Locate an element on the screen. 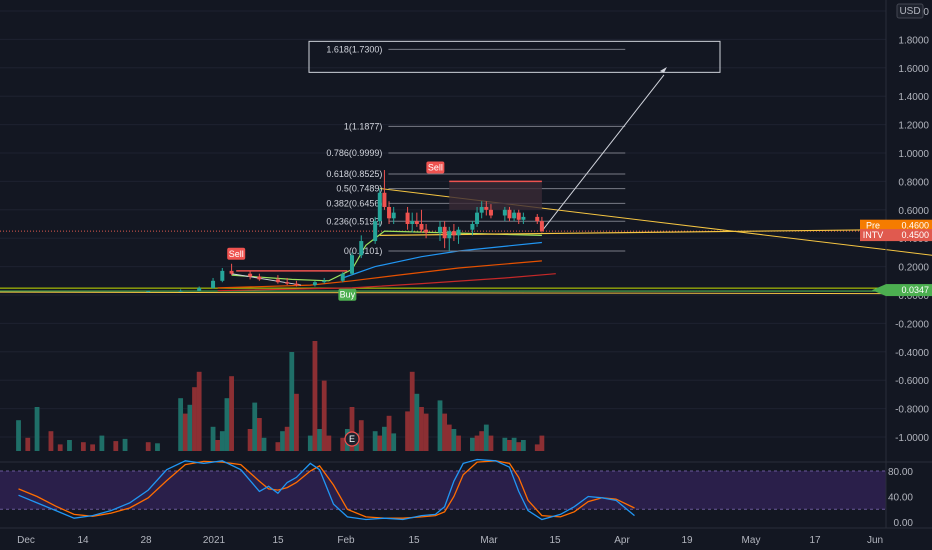  horizontal-trend-line is located at coordinates (633, 232).